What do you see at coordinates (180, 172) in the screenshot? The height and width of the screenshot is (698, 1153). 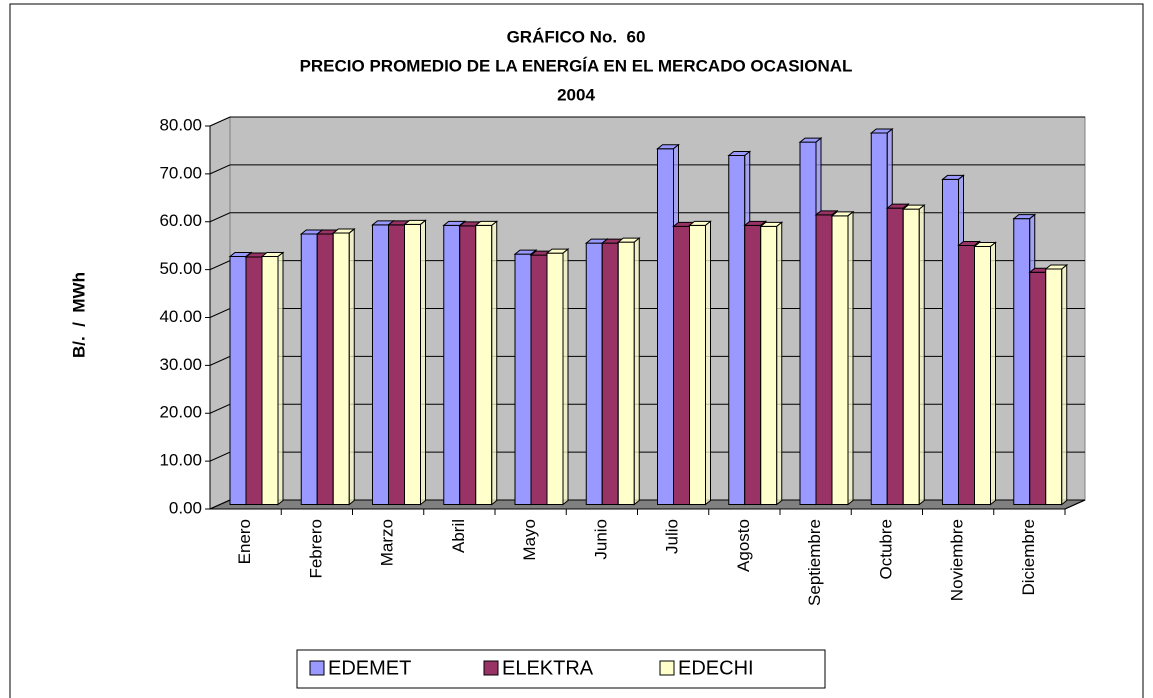 I see `y-tick-label: 70.00` at bounding box center [180, 172].